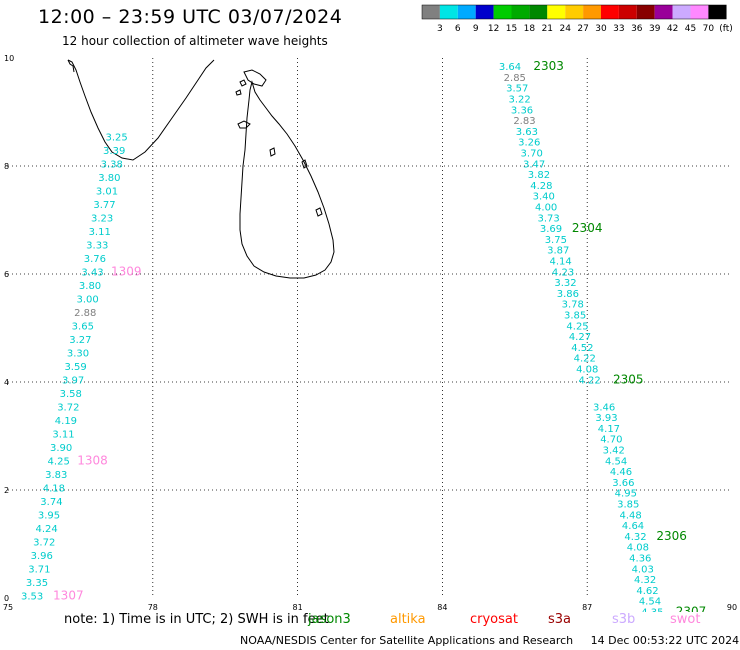  I want to click on color-scale-unit: (ft), so click(726, 29).